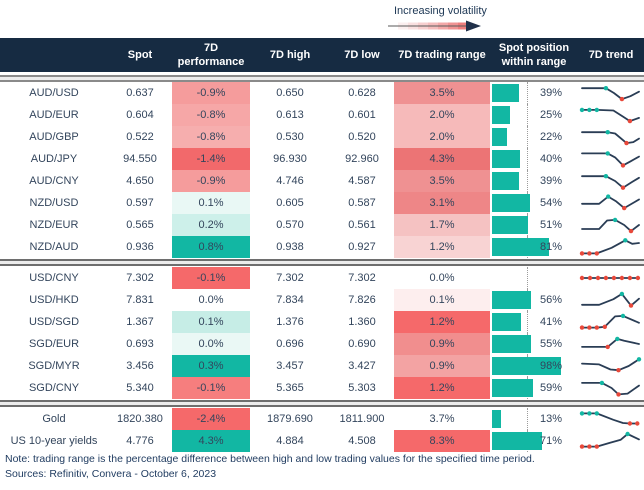  Describe the element at coordinates (534, 225) in the screenshot. I see `position-cell: 51%` at that location.